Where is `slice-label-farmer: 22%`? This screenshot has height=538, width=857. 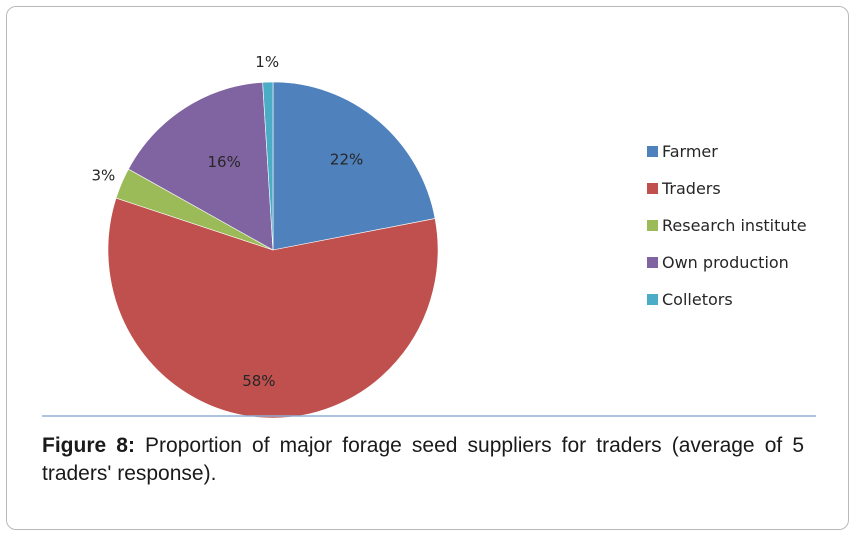 slice-label-farmer: 22% is located at coordinates (346, 159).